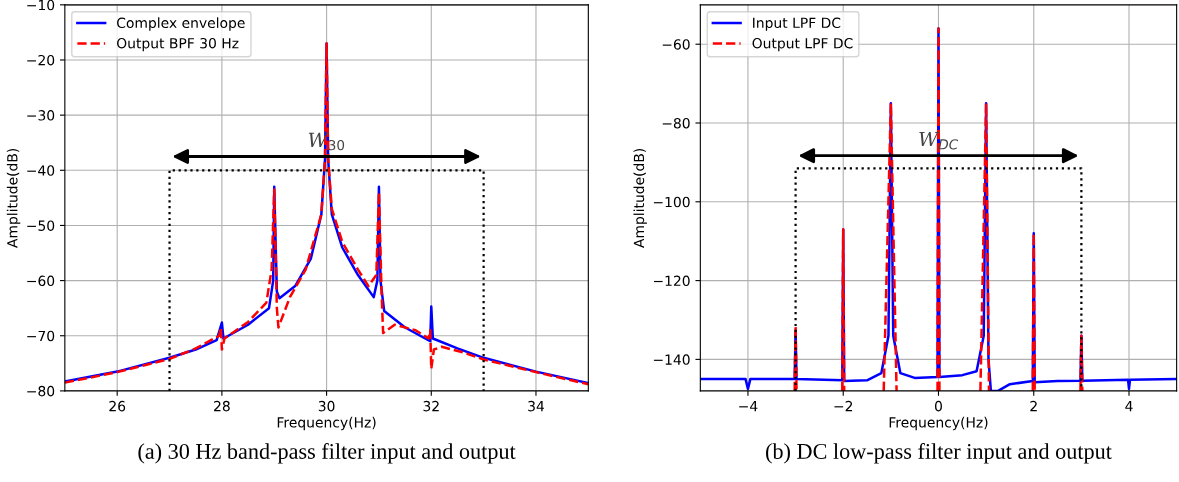 This screenshot has height=482, width=1179. What do you see at coordinates (178, 44) in the screenshot?
I see `legend-label: Output BPF 30 Hz` at bounding box center [178, 44].